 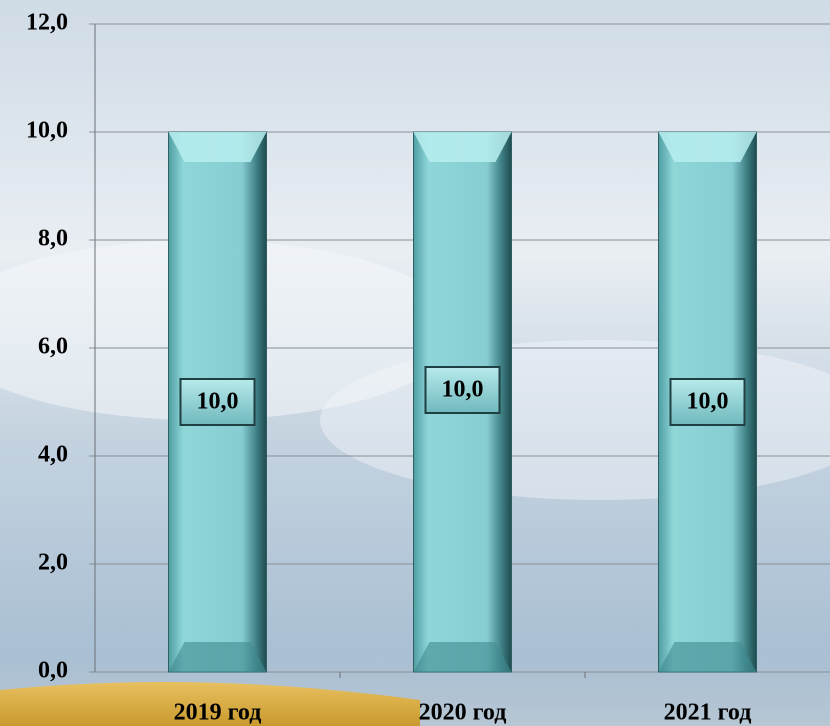 What do you see at coordinates (47, 131) in the screenshot?
I see `y-tick-label: 10,0` at bounding box center [47, 131].